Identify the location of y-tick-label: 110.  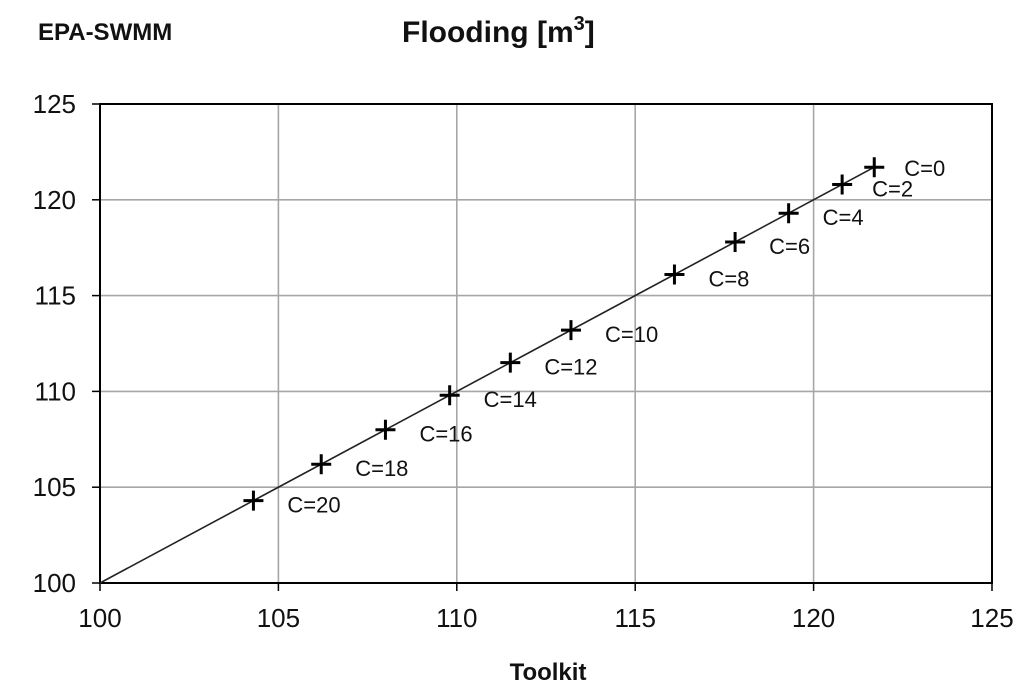
(55, 391).